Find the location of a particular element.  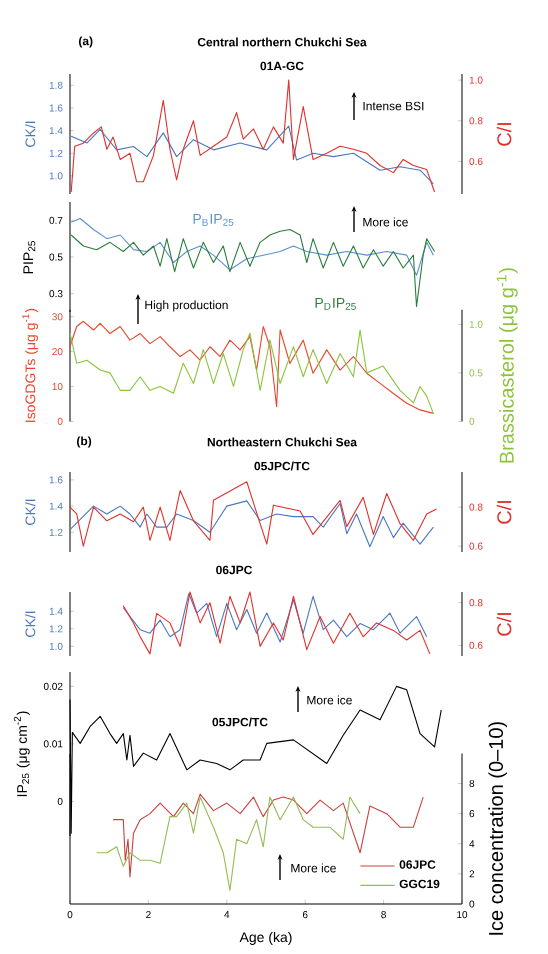

y2-axis-title: Ice concentration (0–10) is located at coordinates (497, 828).